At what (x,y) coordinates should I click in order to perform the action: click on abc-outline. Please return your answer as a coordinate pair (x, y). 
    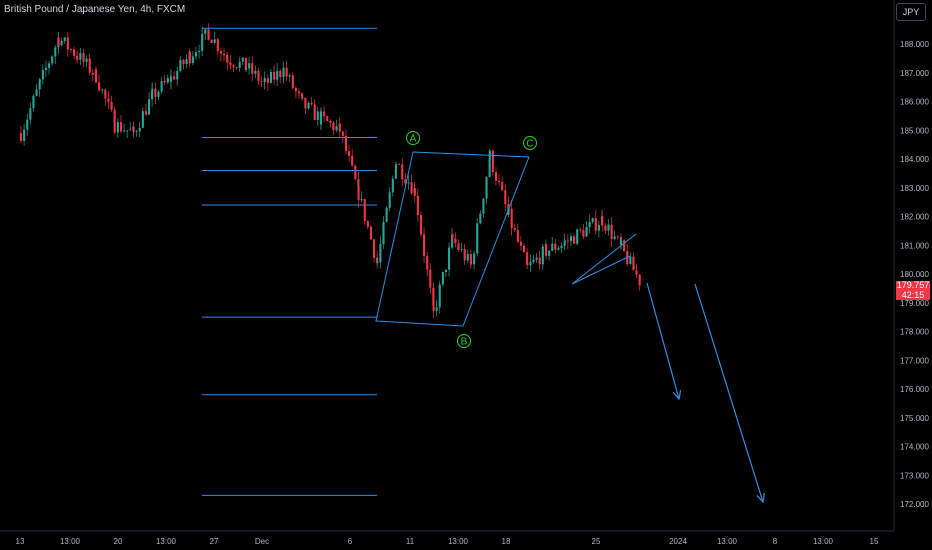
    Looking at the image, I should click on (452, 239).